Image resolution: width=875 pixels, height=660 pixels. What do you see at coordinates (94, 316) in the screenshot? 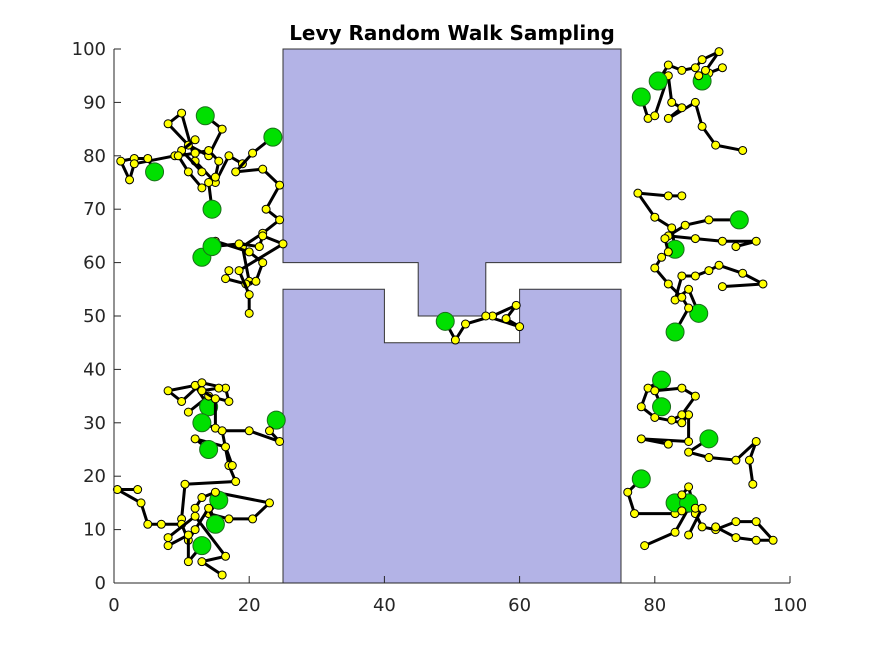
I see `y-tick-label: 50` at bounding box center [94, 316].